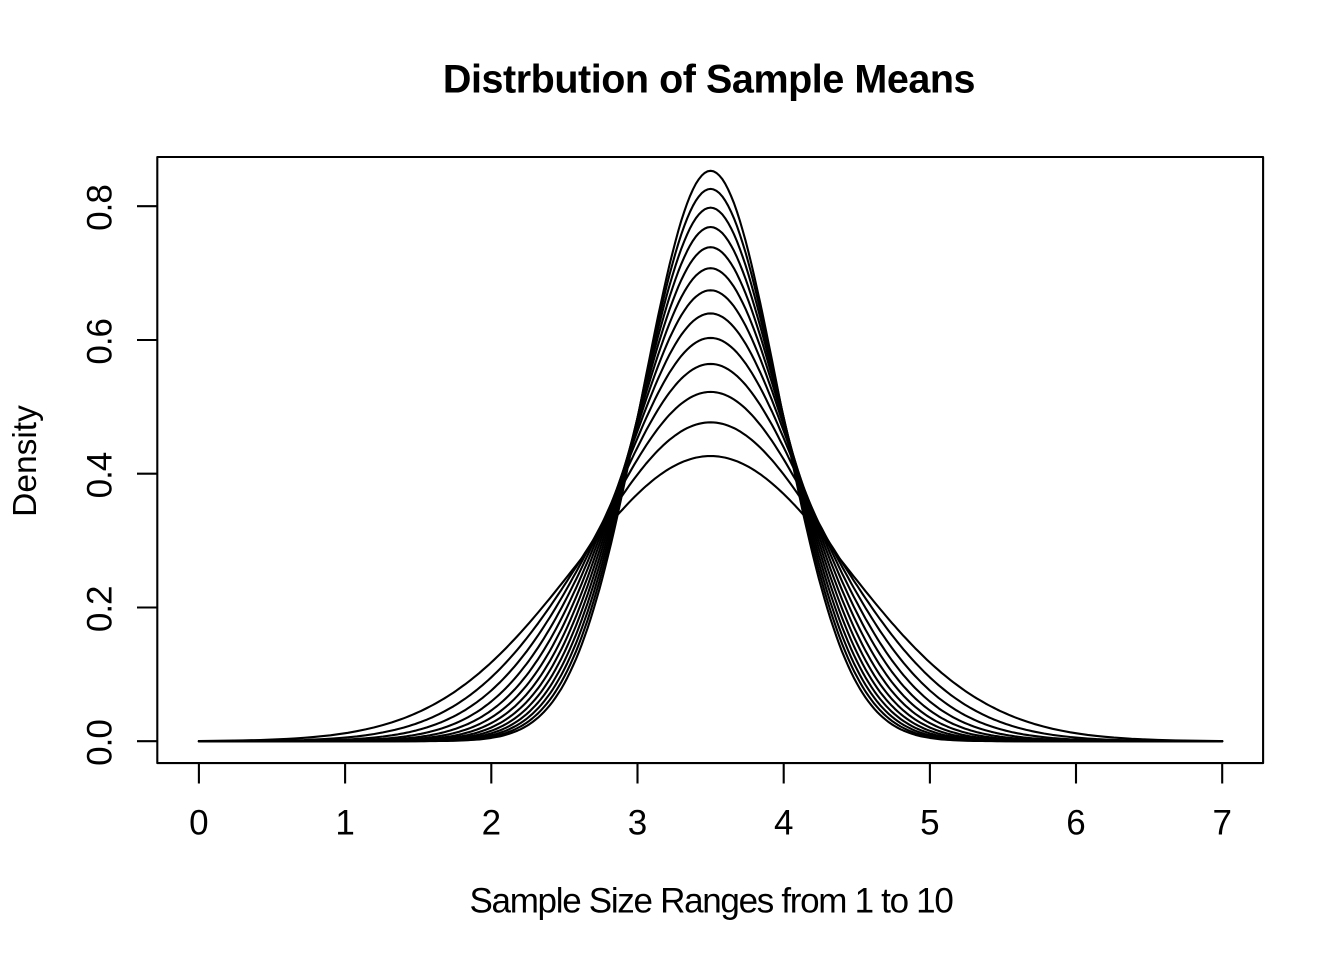  Describe the element at coordinates (344, 823) in the screenshot. I see `svg-text: 1` at that location.